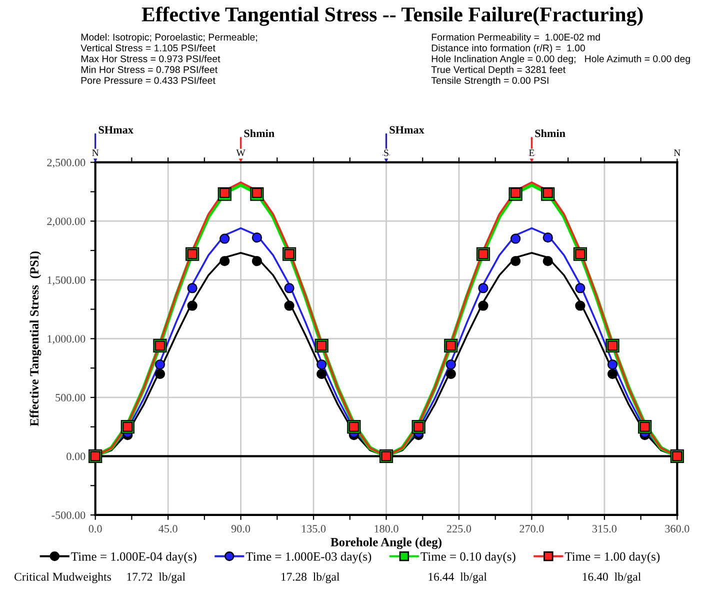  What do you see at coordinates (310, 578) in the screenshot?
I see `text: 17.28 lb/gal` at bounding box center [310, 578].